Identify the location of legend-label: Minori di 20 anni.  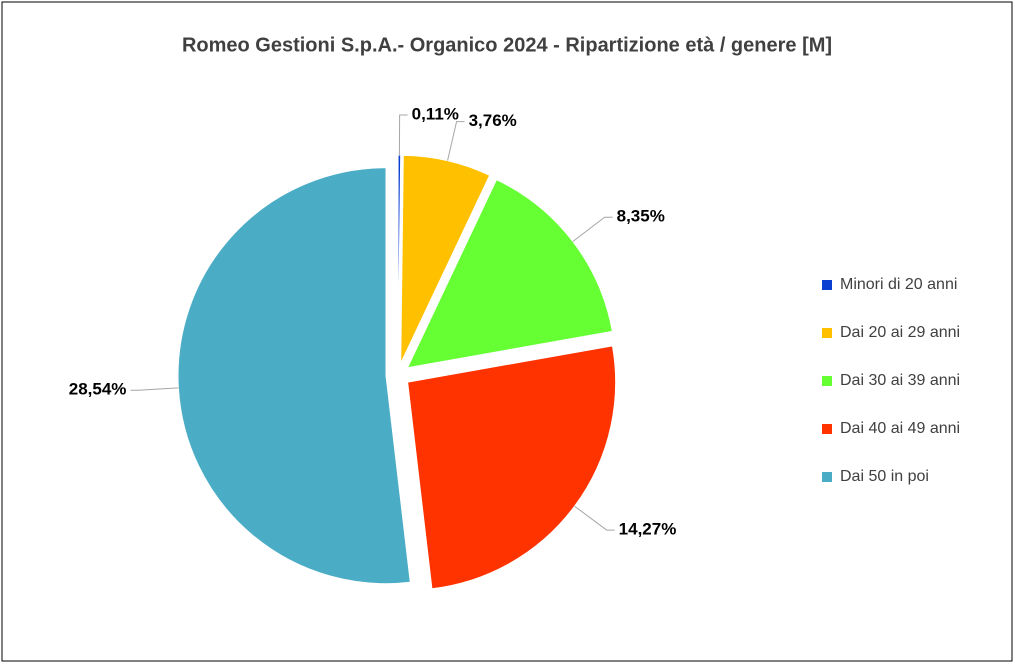
(898, 284).